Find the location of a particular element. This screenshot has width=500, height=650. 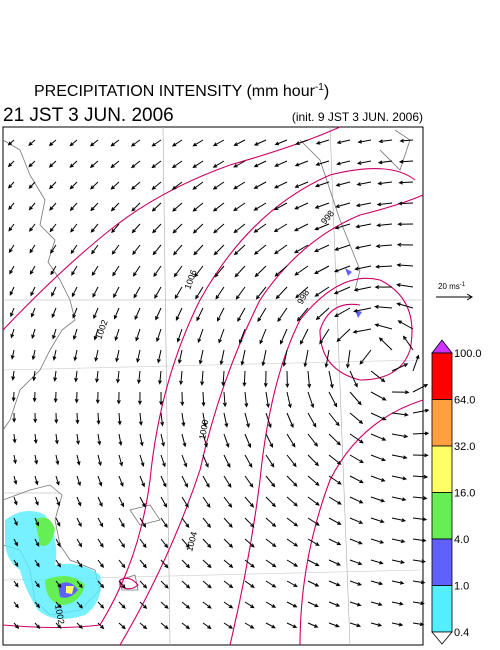

colorbar-label: 32.0 is located at coordinates (464, 447).